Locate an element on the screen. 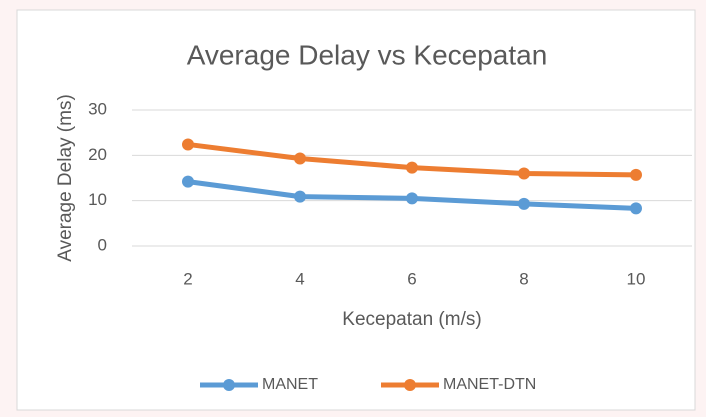  x-tick-label: 8 is located at coordinates (523, 278).